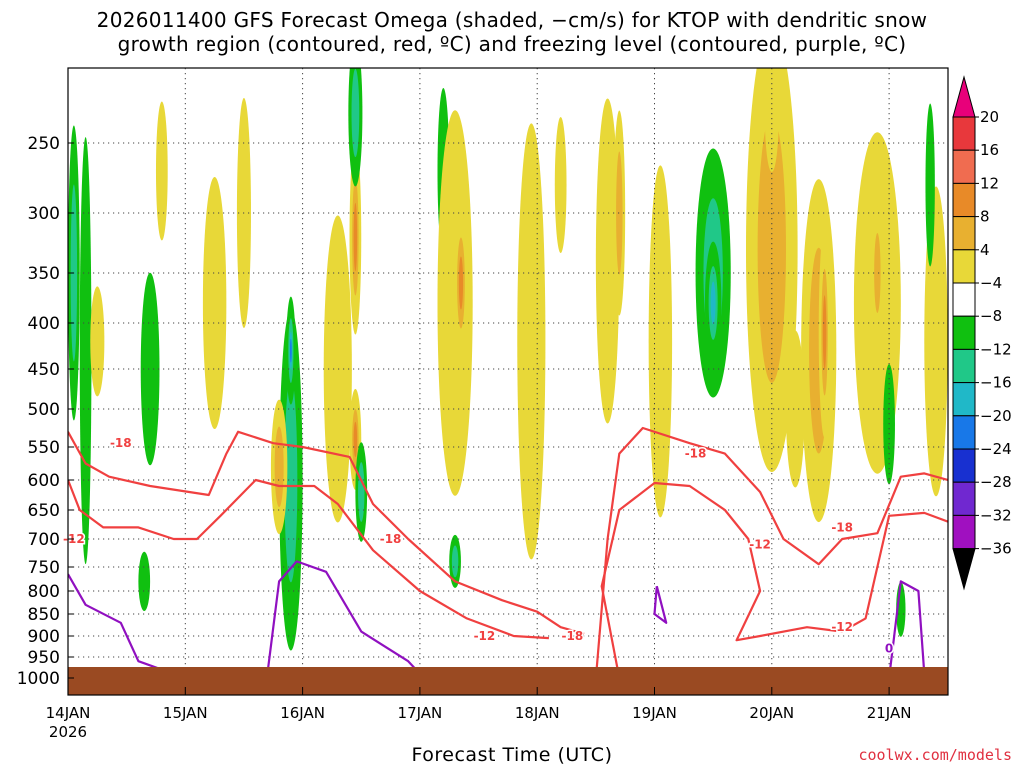 The image size is (1024, 768). Describe the element at coordinates (989, 183) in the screenshot. I see `colorbar-label-2: 12` at that location.